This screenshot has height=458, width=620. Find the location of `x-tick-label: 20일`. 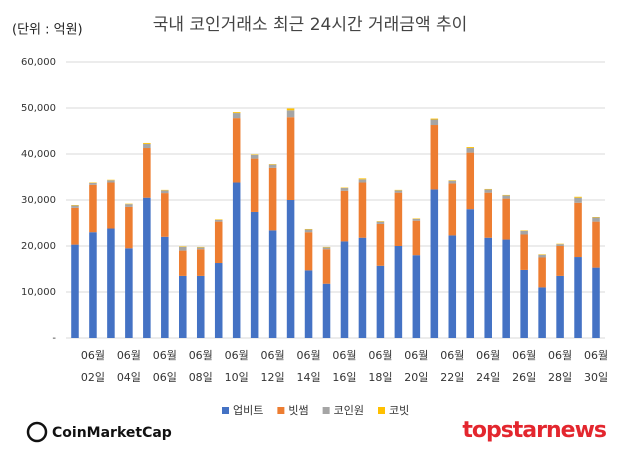

x-tick-label: 20일 is located at coordinates (416, 377).